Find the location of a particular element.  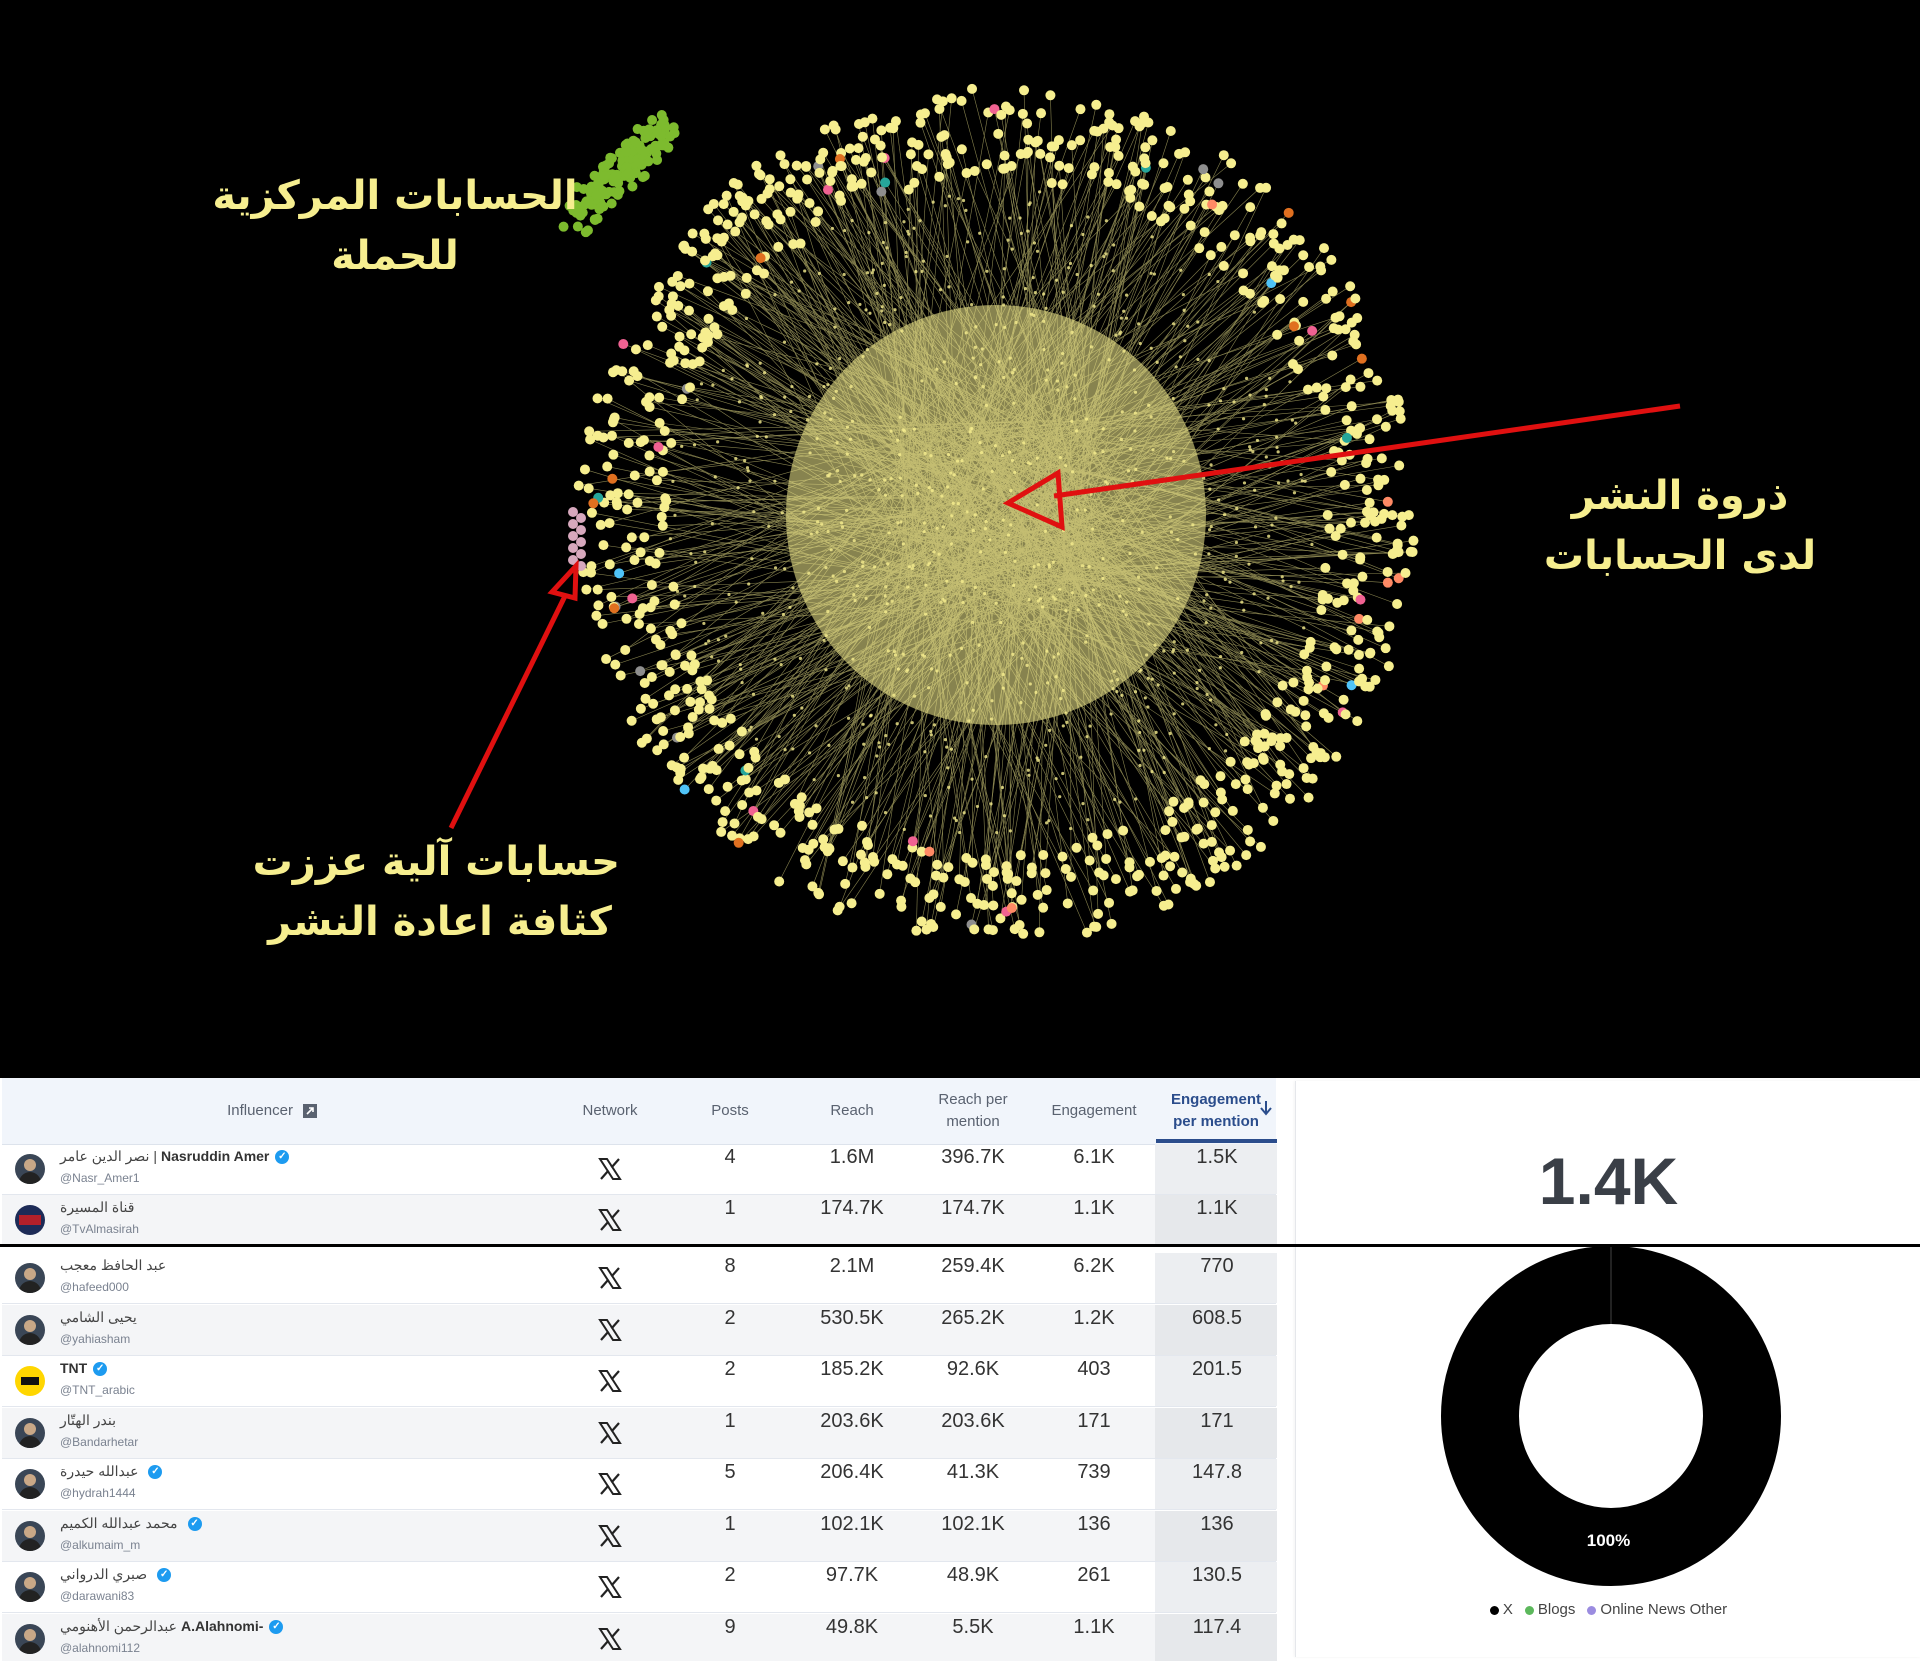

legend-dot-icon is located at coordinates (1494, 1610).